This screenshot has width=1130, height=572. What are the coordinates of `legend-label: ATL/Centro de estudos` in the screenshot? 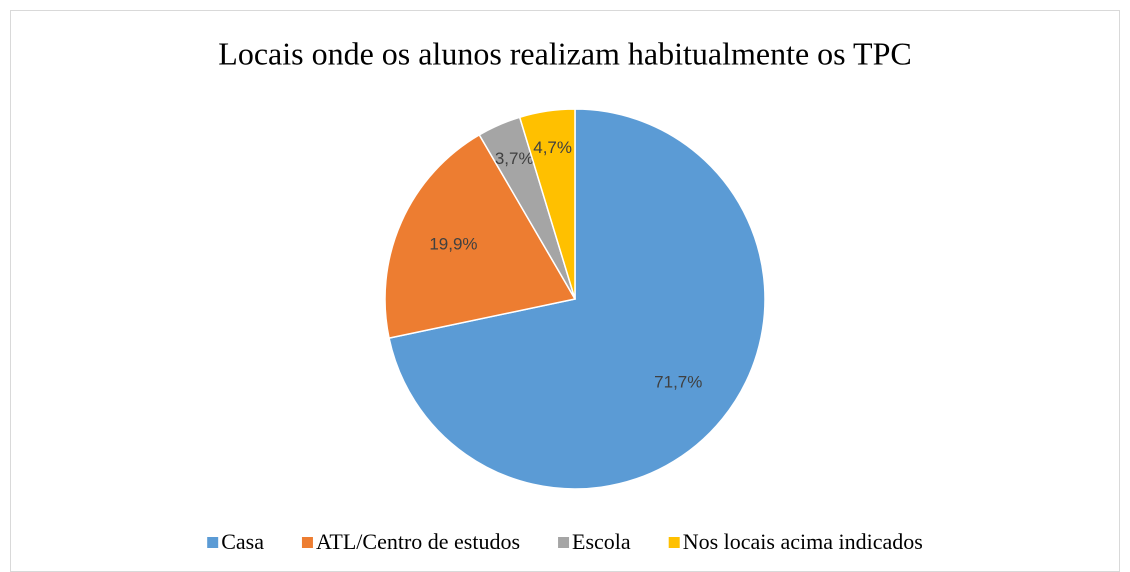 It's located at (418, 541).